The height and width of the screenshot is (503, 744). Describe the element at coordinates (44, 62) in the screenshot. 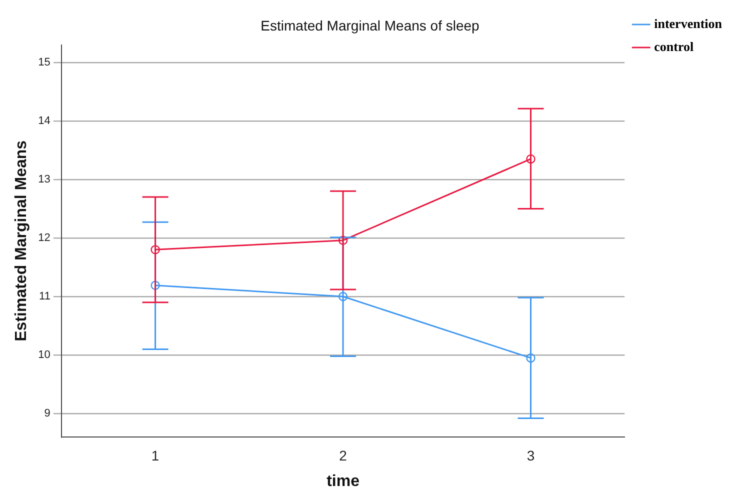

I see `y-tick-label: 15` at that location.